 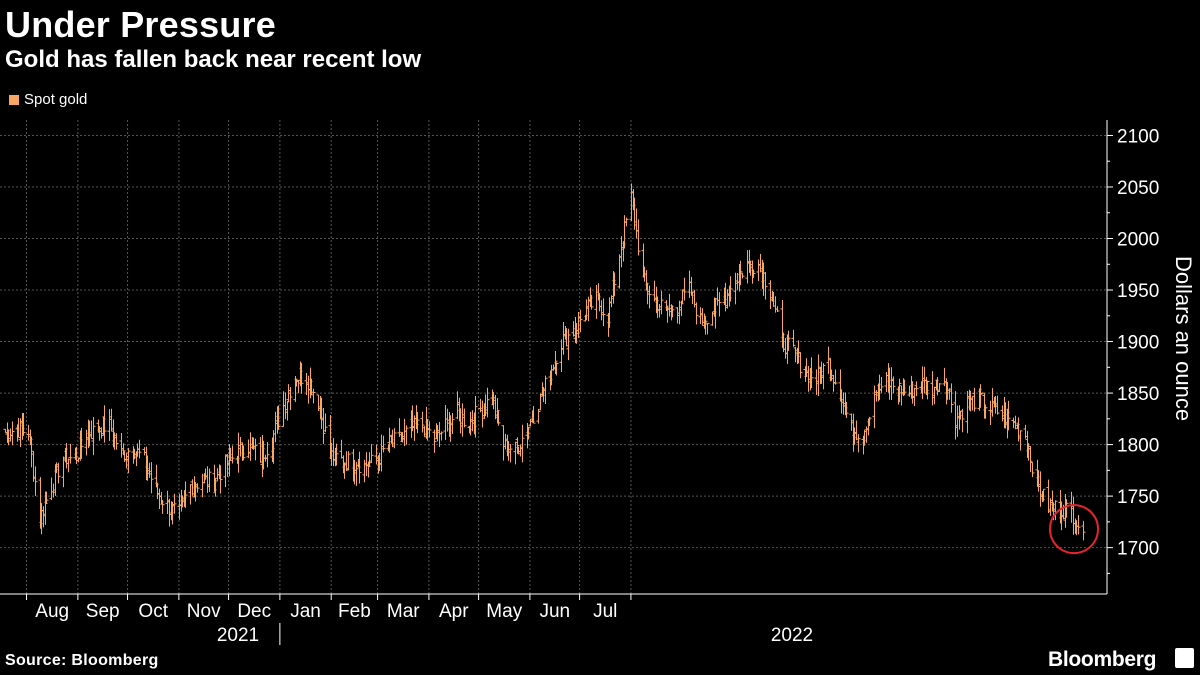 I want to click on chart-legend: Spot gold, so click(x=48, y=99).